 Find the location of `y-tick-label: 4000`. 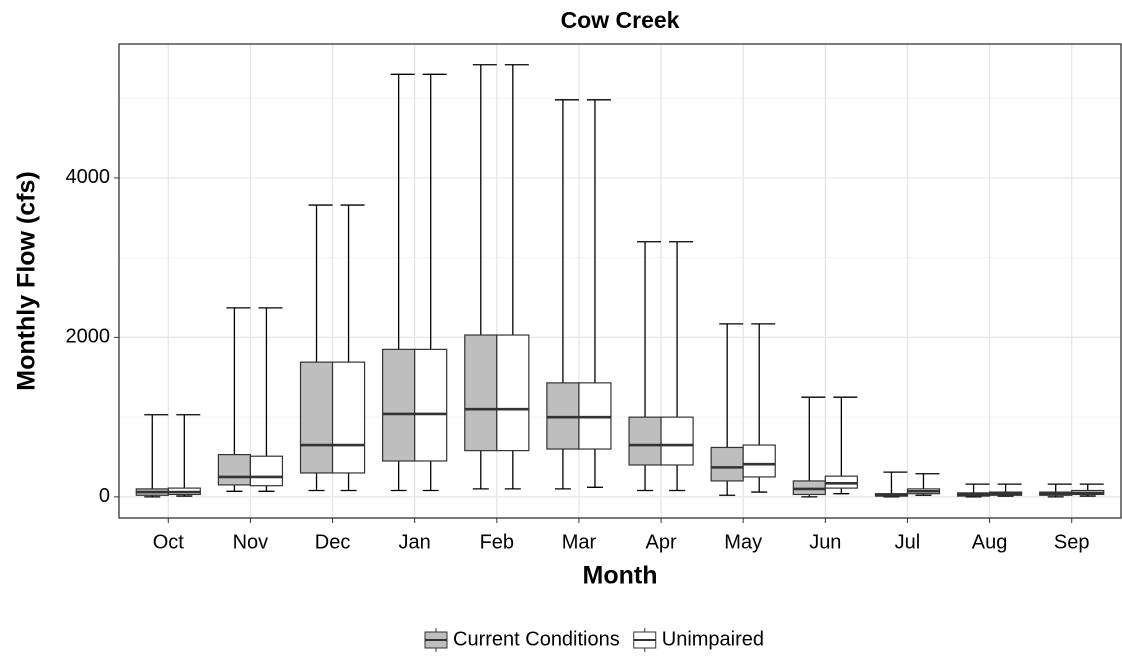

y-tick-label: 4000 is located at coordinates (88, 177).